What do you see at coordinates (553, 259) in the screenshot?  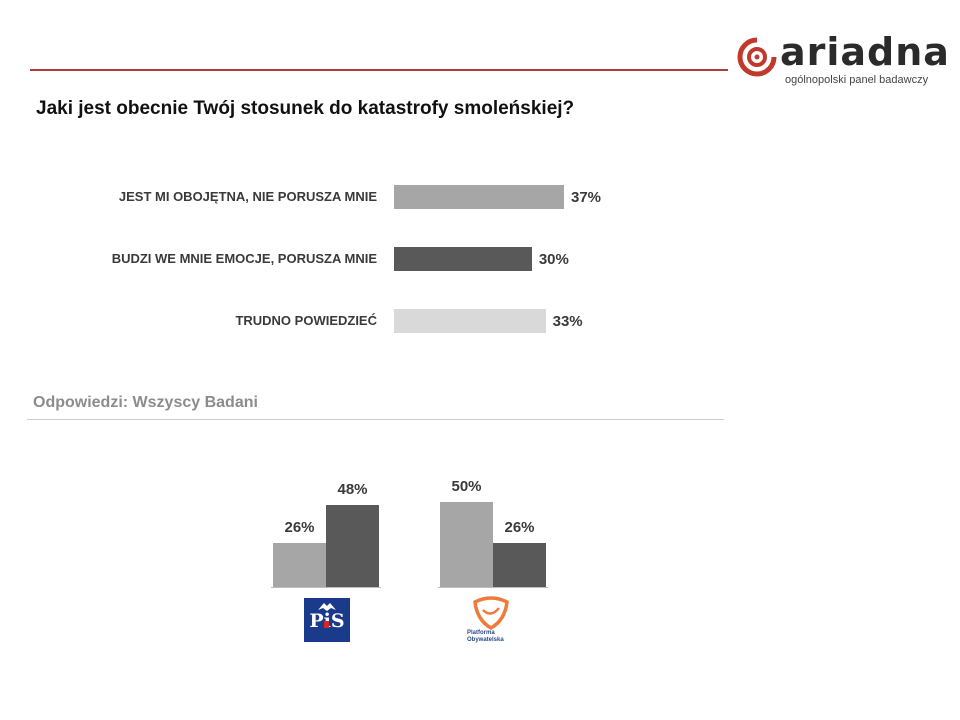 I see `bar-value-label: 30%` at bounding box center [553, 259].